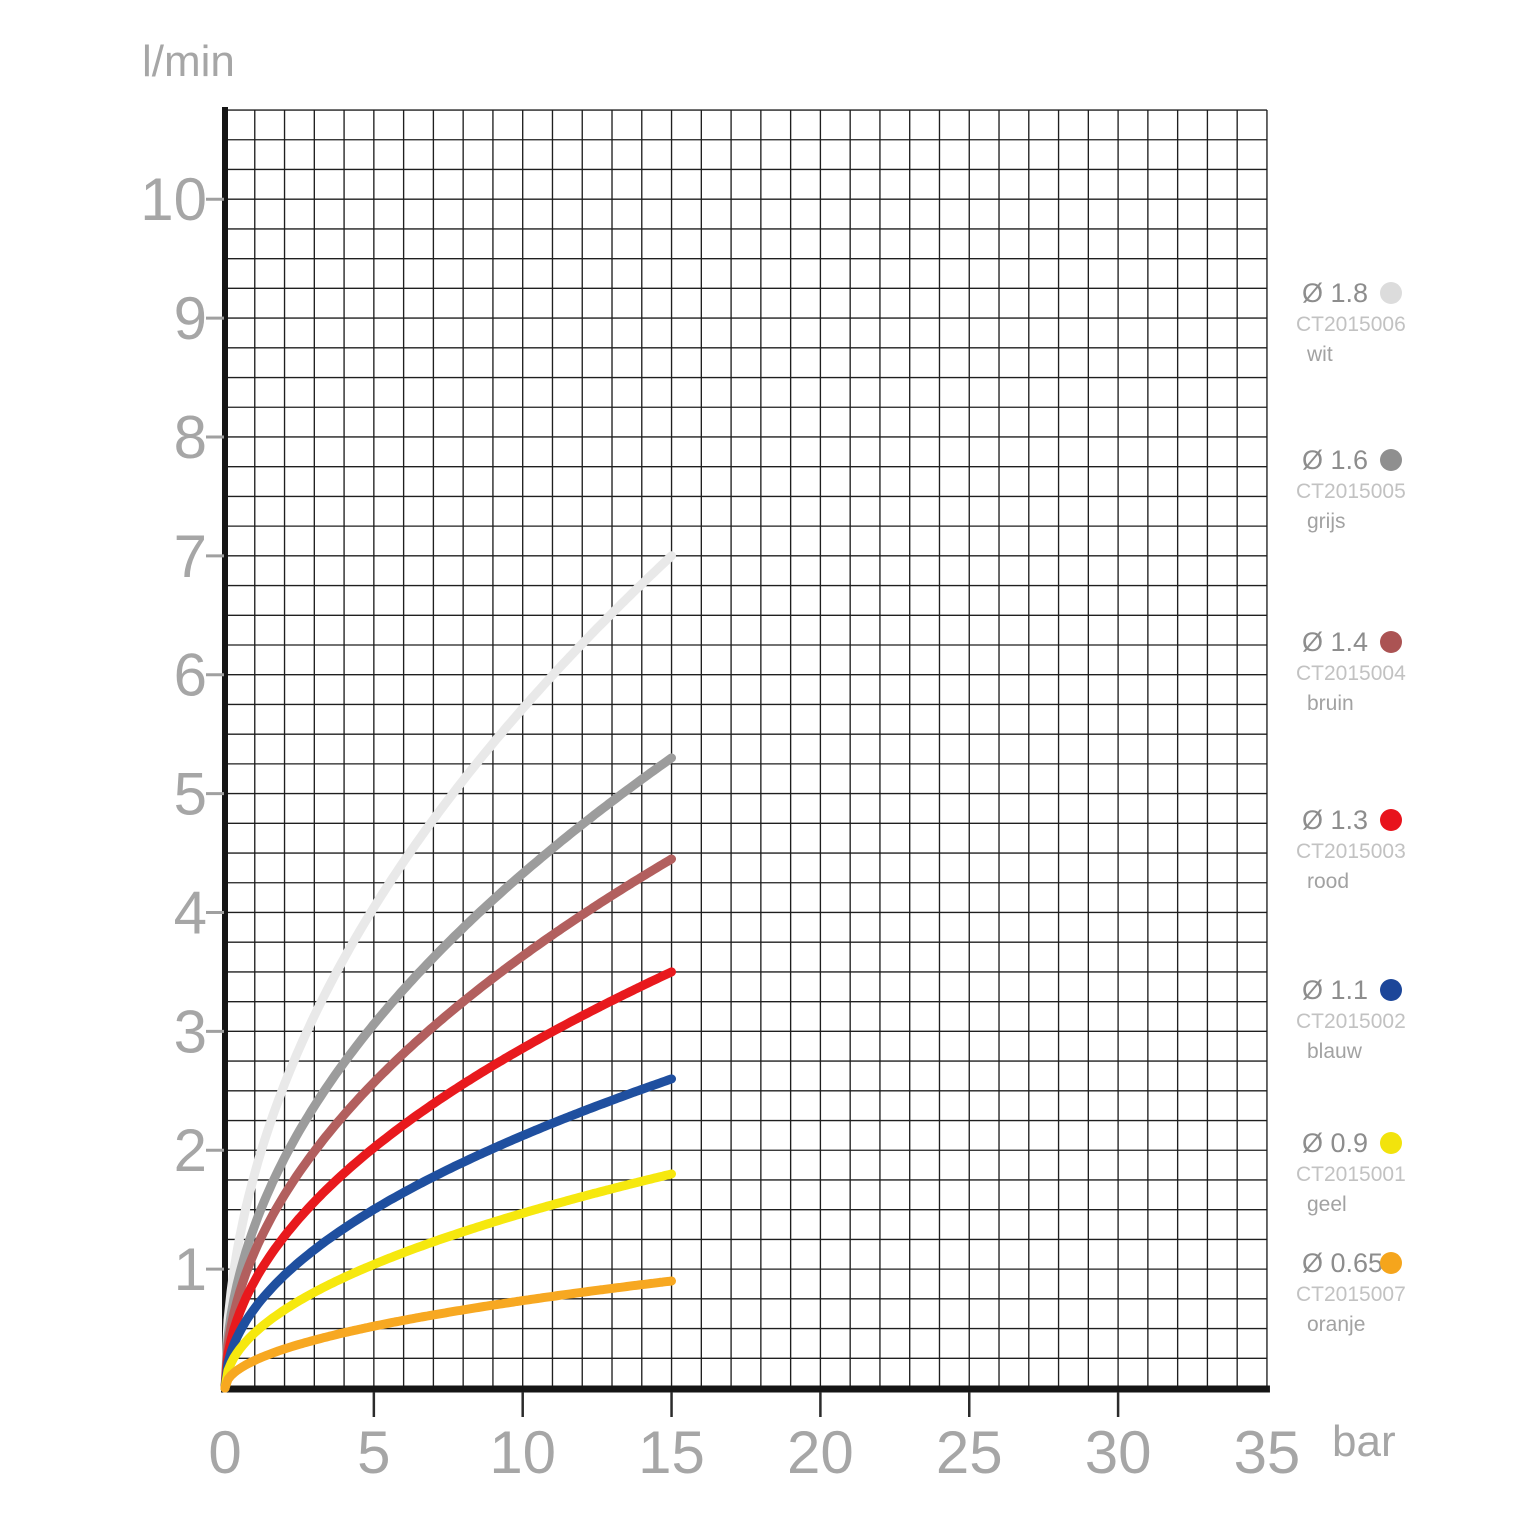 The height and width of the screenshot is (1536, 1536). What do you see at coordinates (373, 1452) in the screenshot?
I see `x-tick-label: 5` at bounding box center [373, 1452].